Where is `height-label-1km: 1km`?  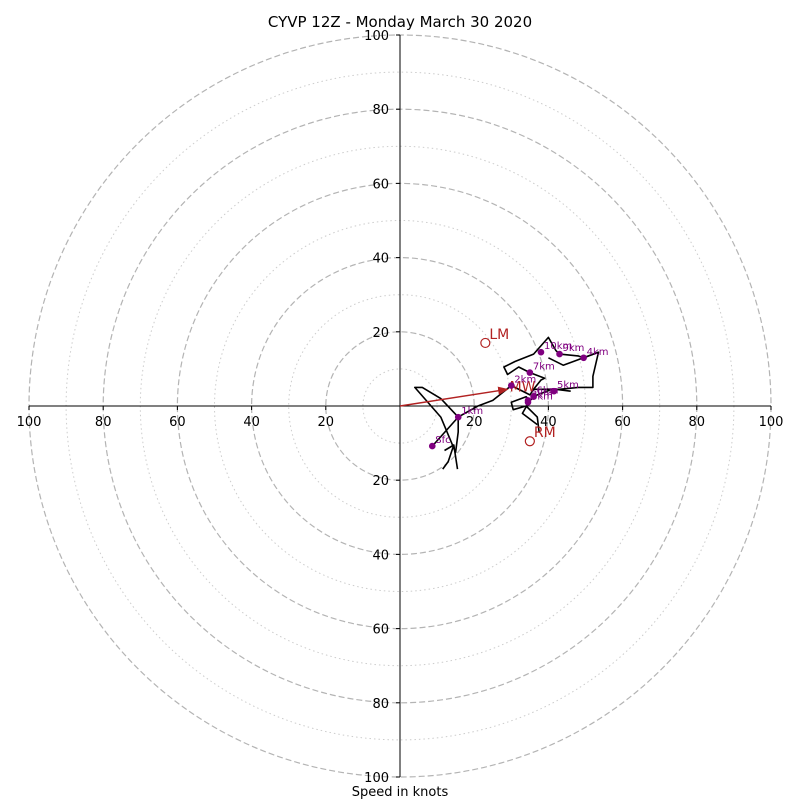
height-label-1km: 1km is located at coordinates (472, 411).